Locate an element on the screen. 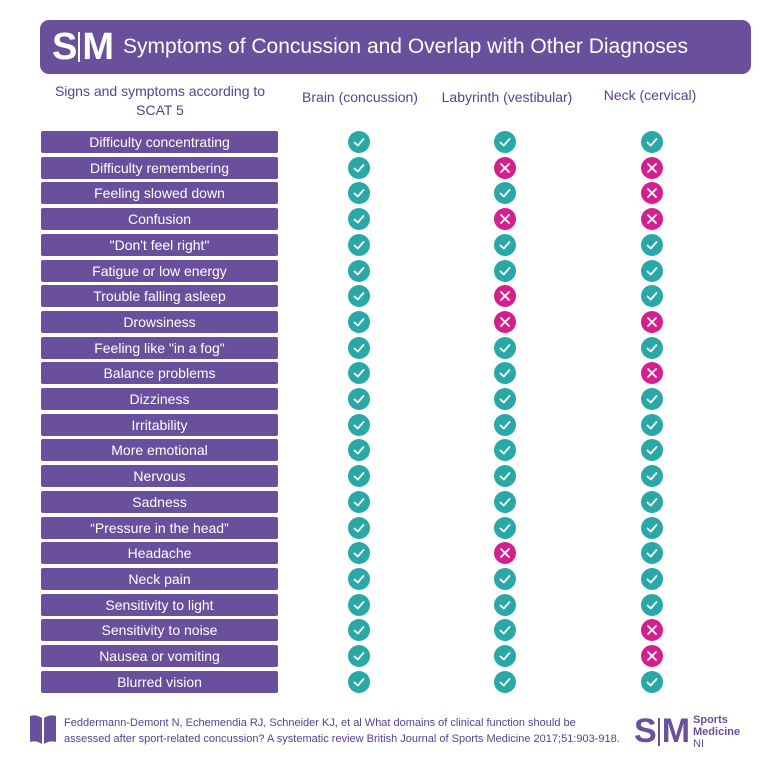 Image resolution: width=768 pixels, height=766 pixels. table-row: Difficulty remembering is located at coordinates (391, 167).